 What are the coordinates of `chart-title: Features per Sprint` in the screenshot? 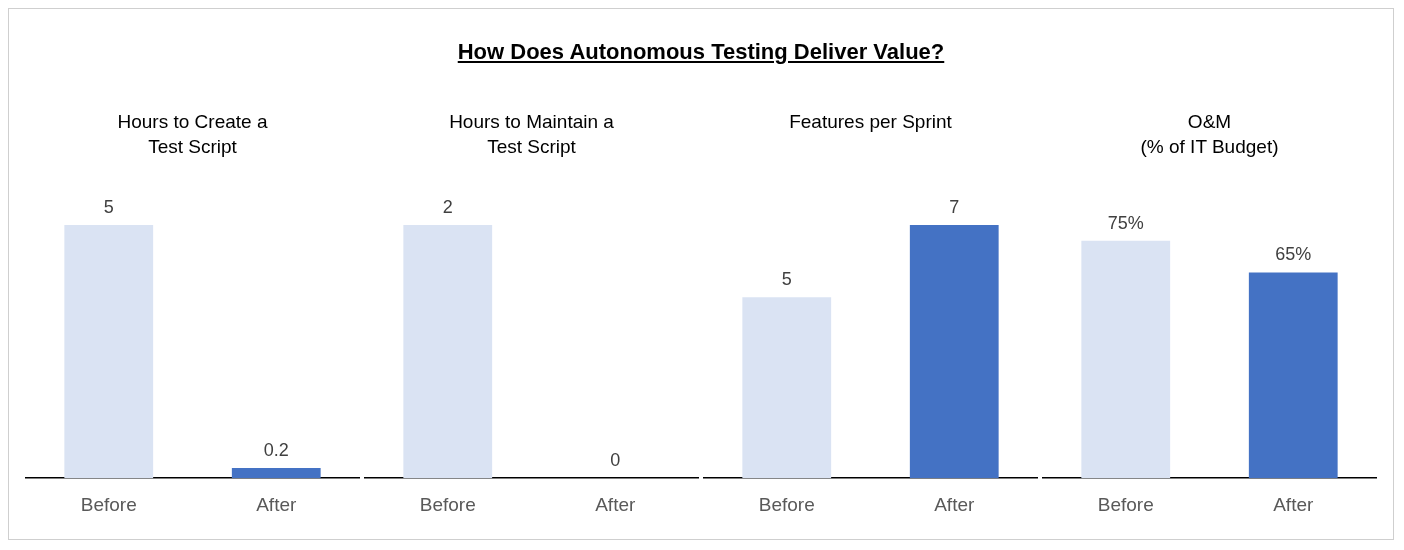 It's located at (870, 122).